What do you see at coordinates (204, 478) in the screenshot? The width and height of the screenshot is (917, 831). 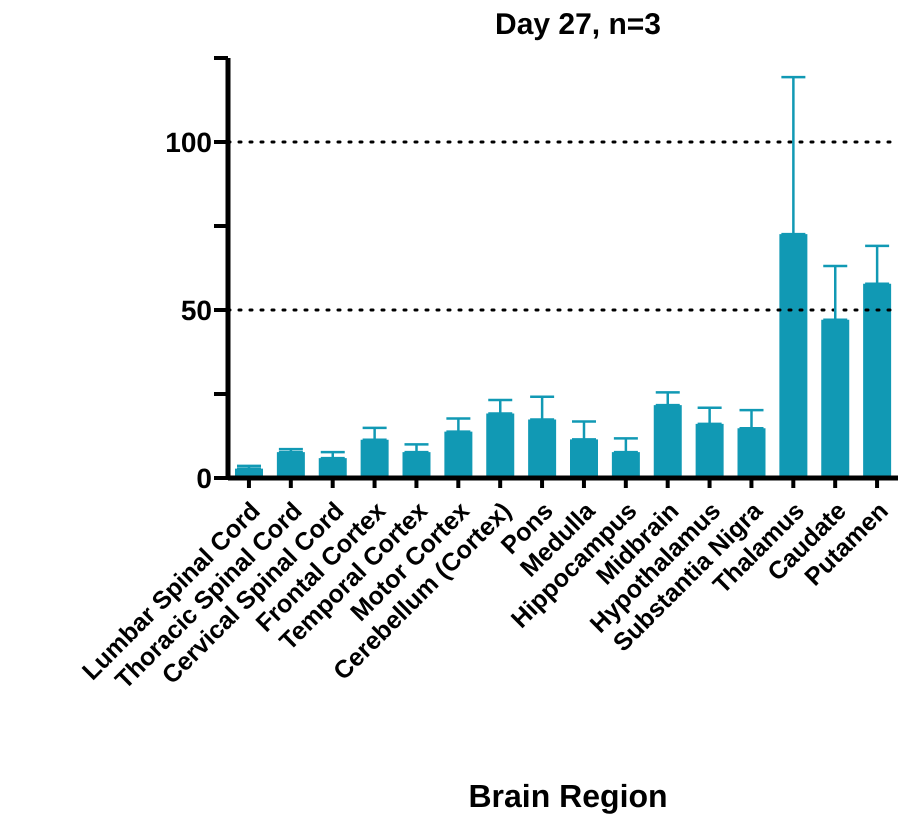 I see `y-tick-label: 0` at bounding box center [204, 478].